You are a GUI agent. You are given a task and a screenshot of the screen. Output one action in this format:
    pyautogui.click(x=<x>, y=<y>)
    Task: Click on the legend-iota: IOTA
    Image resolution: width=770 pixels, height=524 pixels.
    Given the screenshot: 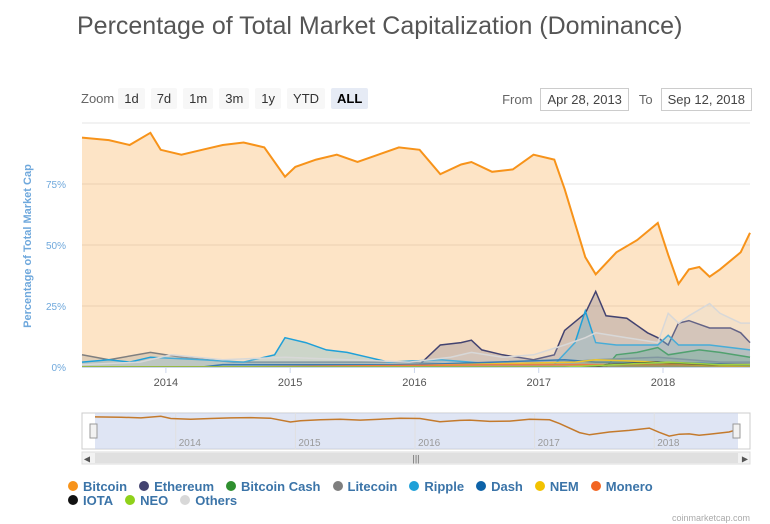 What is the action you would take?
    pyautogui.click(x=90, y=500)
    